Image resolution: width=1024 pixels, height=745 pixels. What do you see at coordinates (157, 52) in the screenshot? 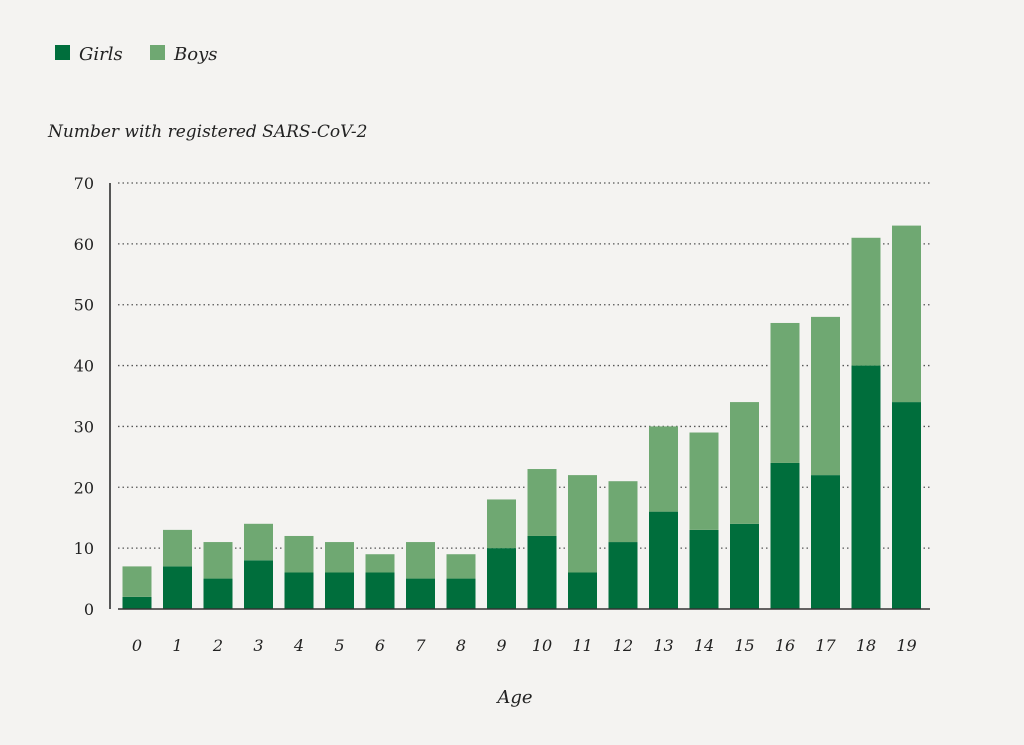
I see `legend-swatch-boys` at bounding box center [157, 52].